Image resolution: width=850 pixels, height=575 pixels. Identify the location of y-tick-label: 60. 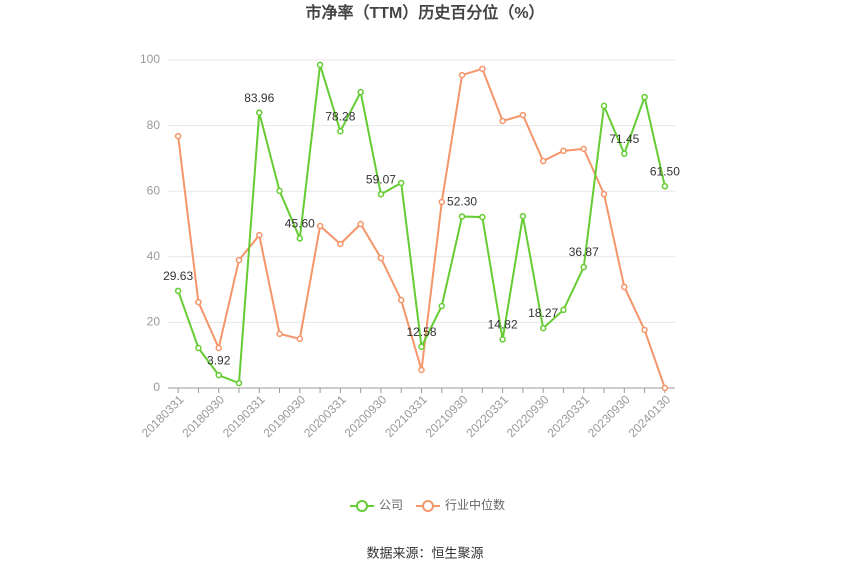
(154, 190).